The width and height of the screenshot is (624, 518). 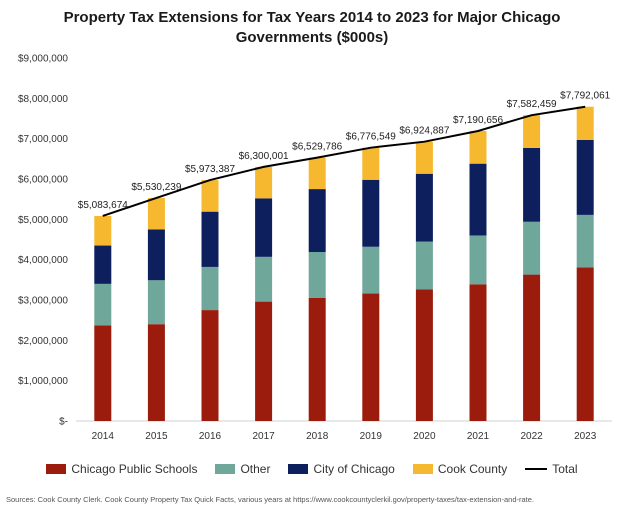 What do you see at coordinates (63, 422) in the screenshot?
I see `y-tick-label: $-` at bounding box center [63, 422].